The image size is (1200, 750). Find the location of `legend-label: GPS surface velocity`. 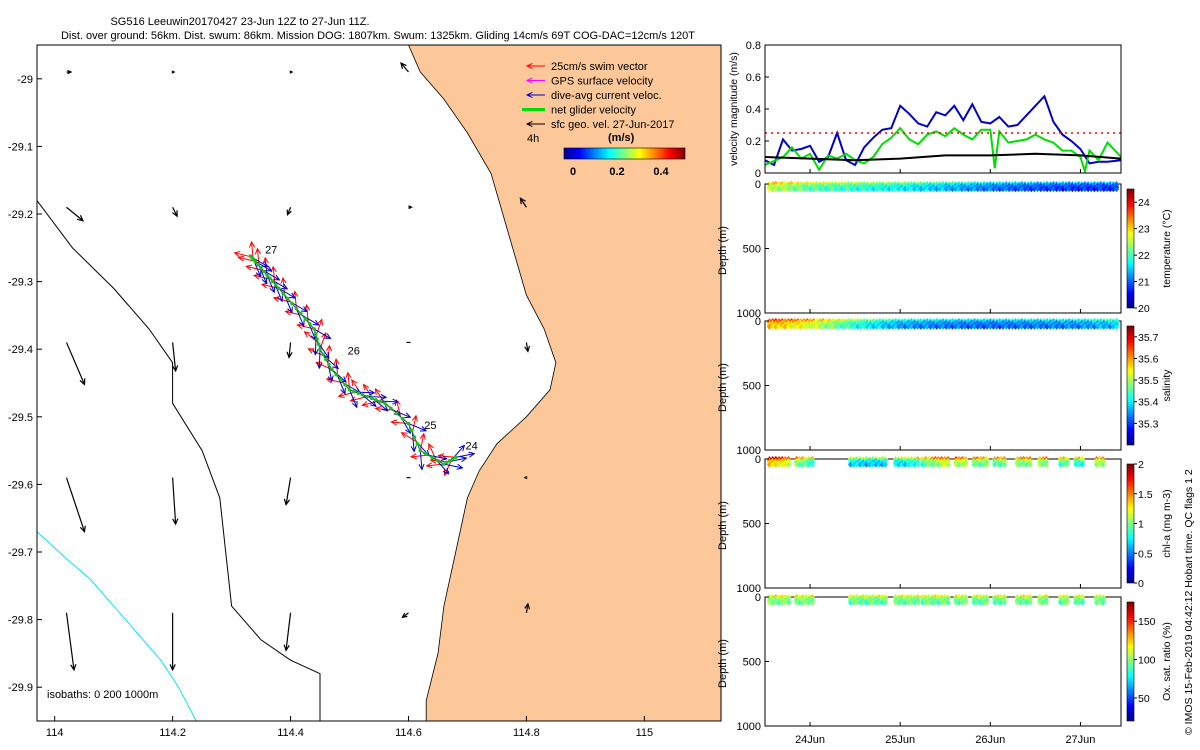

legend-label: GPS surface velocity is located at coordinates (602, 82).